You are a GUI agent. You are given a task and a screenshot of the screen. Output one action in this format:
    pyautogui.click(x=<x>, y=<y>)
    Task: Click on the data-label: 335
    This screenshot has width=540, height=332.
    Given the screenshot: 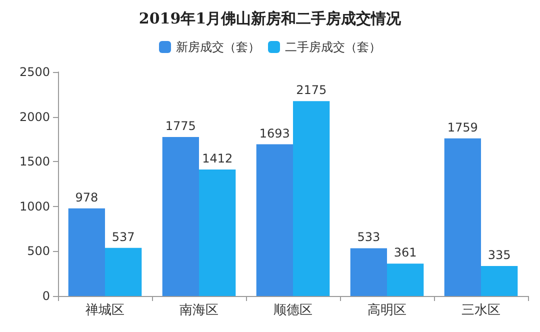 What is the action you would take?
    pyautogui.click(x=499, y=255)
    